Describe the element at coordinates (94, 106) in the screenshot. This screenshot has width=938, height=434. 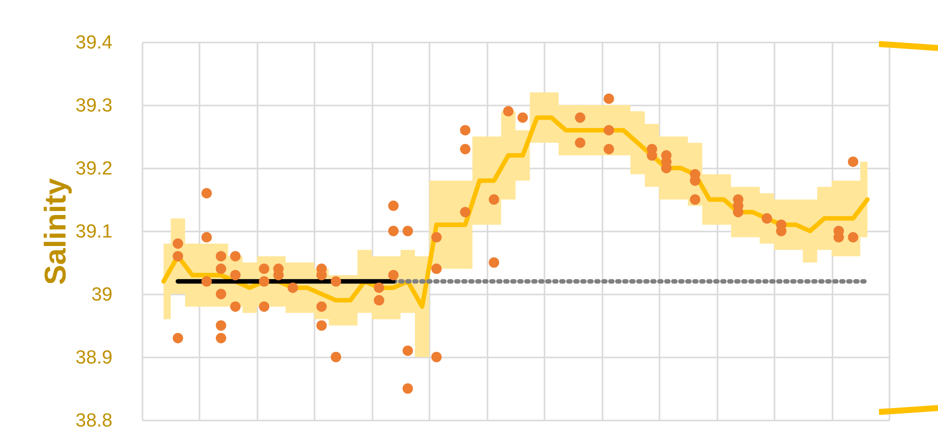
I see `y-tick-label: 39.3` at that location.